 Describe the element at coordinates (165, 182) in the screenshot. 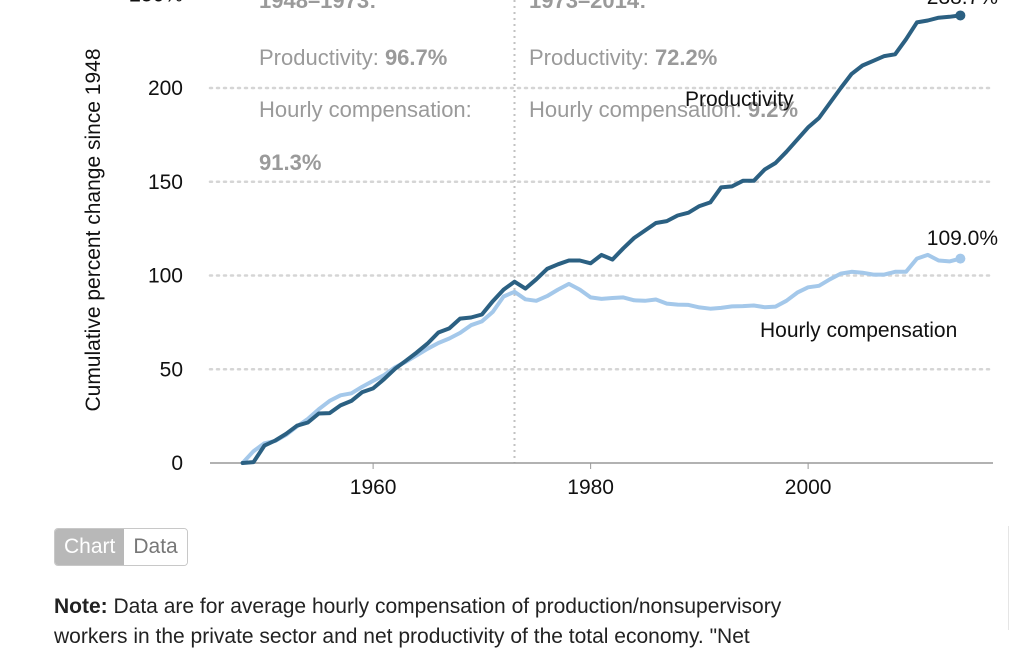

I see `y-tick-label: 150` at that location.